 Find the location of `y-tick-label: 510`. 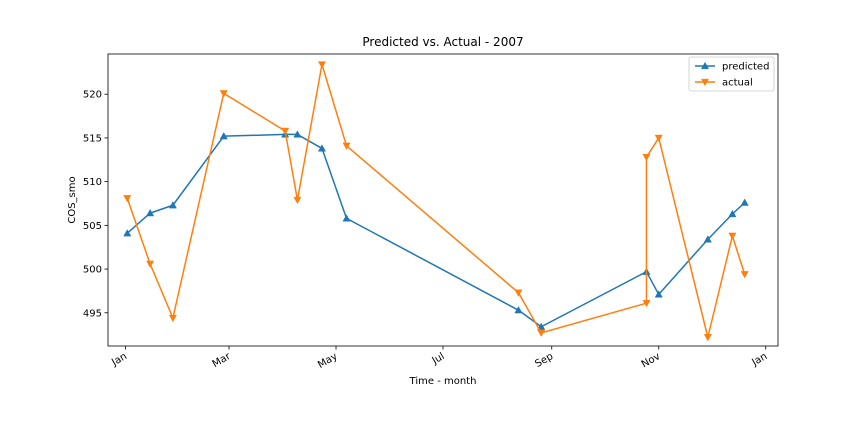

y-tick-label: 510 is located at coordinates (92, 182).